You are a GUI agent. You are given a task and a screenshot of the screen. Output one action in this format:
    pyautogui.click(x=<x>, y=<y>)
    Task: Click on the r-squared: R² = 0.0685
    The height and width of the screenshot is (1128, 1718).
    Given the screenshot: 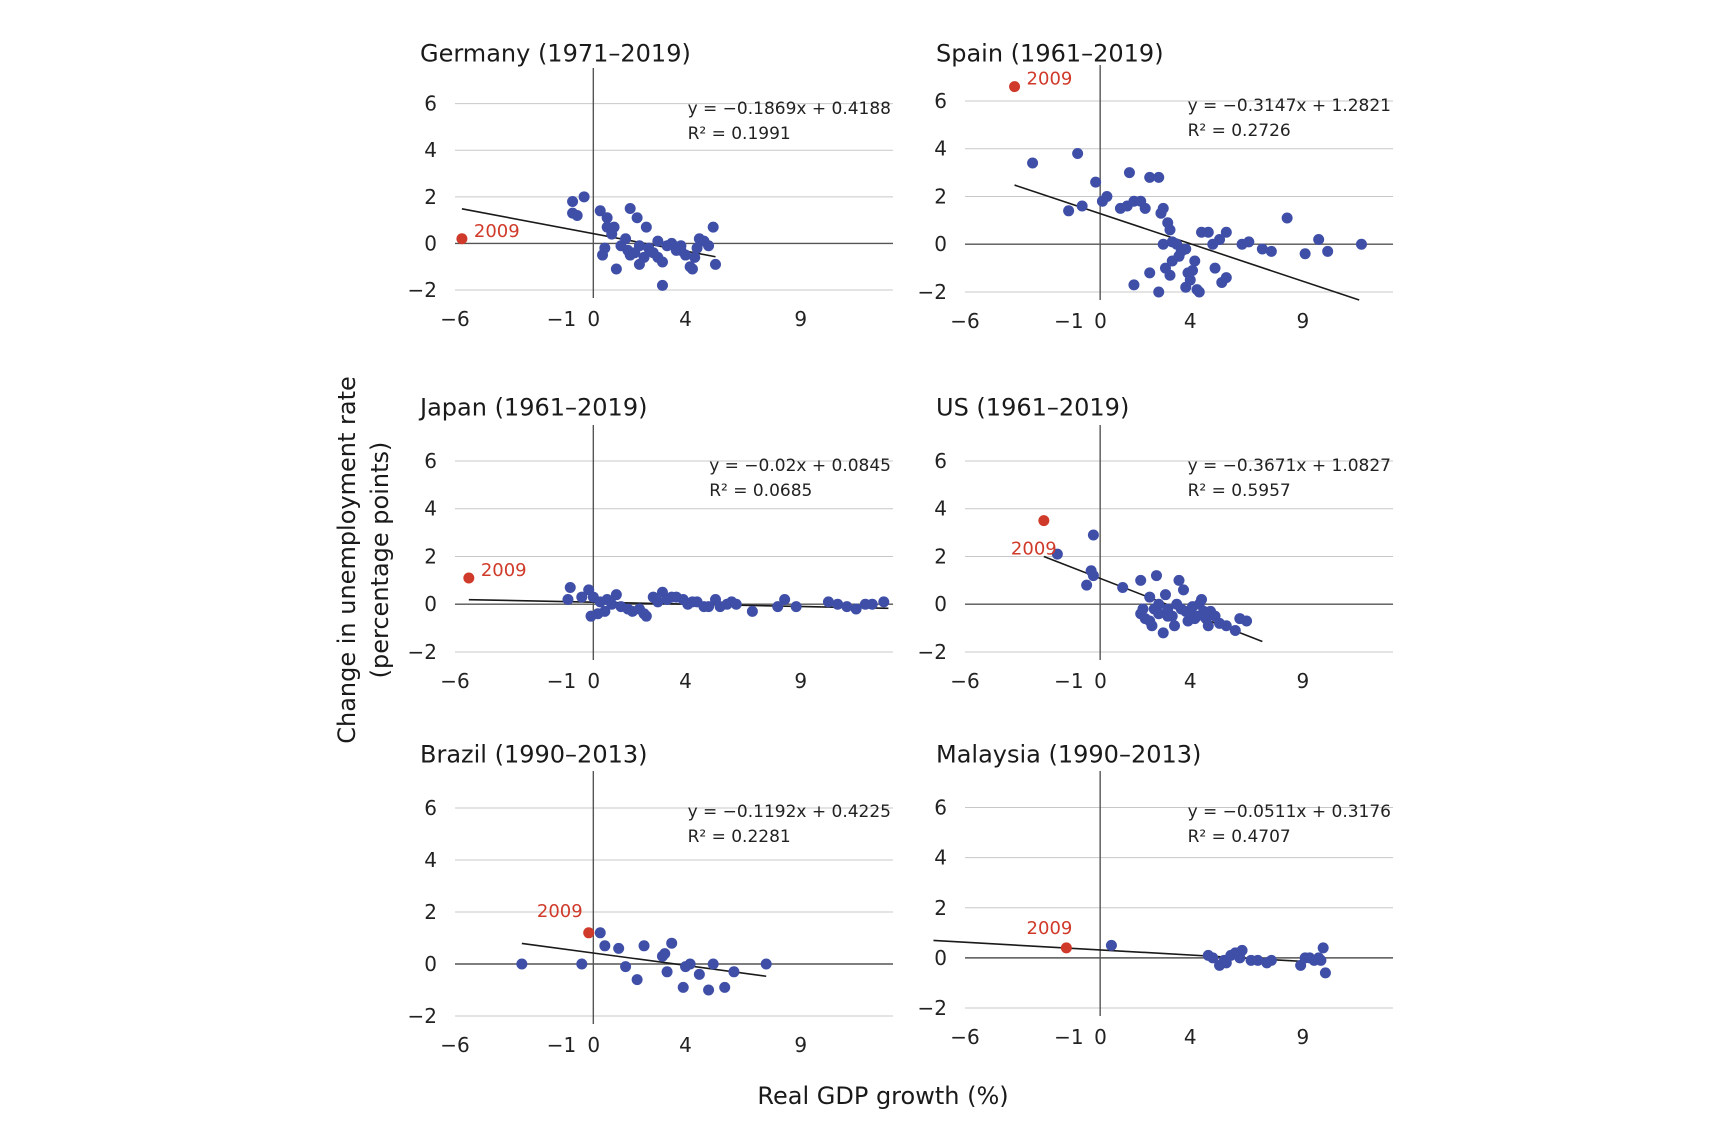 What is the action you would take?
    pyautogui.click(x=760, y=491)
    